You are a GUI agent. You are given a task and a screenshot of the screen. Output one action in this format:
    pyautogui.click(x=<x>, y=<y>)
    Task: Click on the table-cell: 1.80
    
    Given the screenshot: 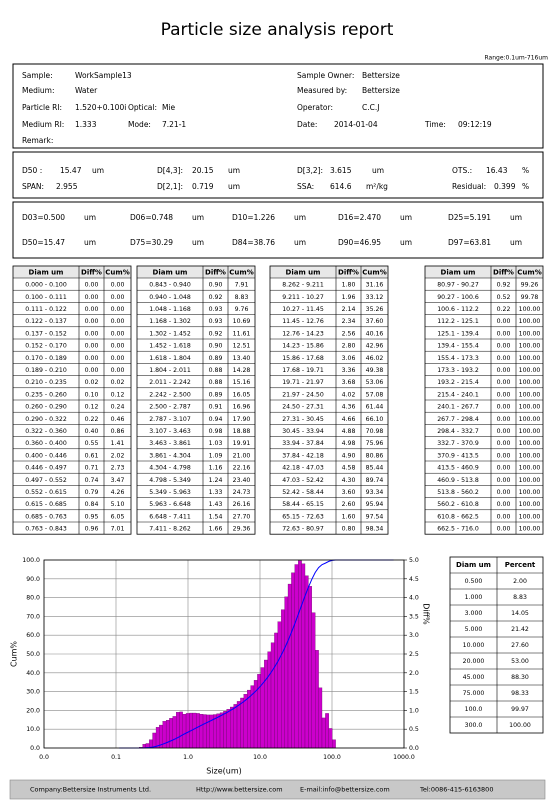 What is the action you would take?
    pyautogui.click(x=349, y=285)
    